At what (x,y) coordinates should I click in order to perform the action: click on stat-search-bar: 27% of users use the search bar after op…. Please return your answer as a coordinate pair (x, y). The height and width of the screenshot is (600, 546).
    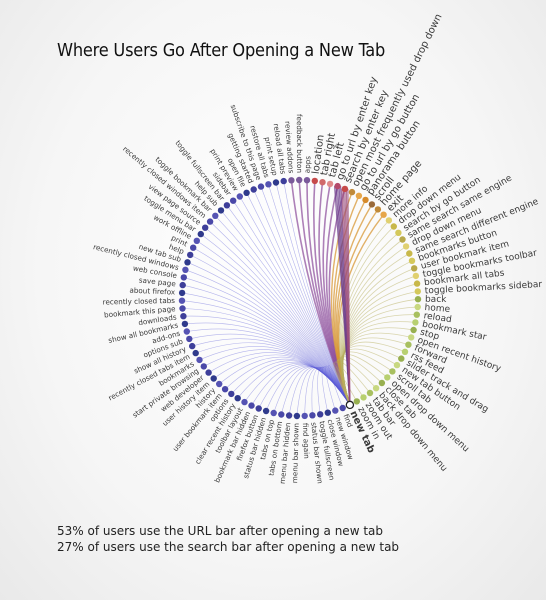
    Looking at the image, I should click on (228, 547).